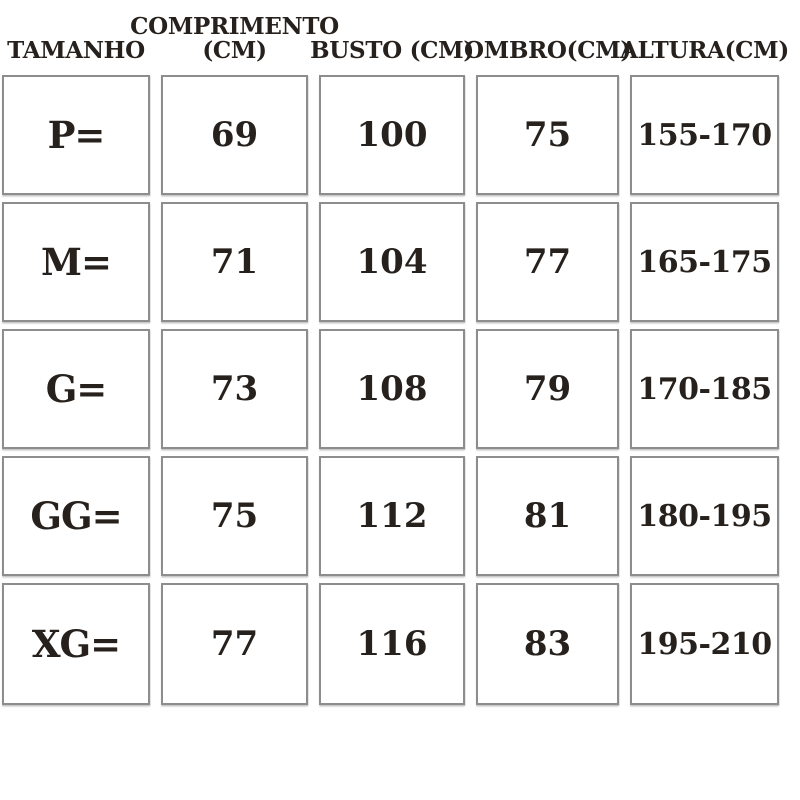 The image size is (800, 800). I want to click on cell-p-altura: 155-170, so click(704, 135).